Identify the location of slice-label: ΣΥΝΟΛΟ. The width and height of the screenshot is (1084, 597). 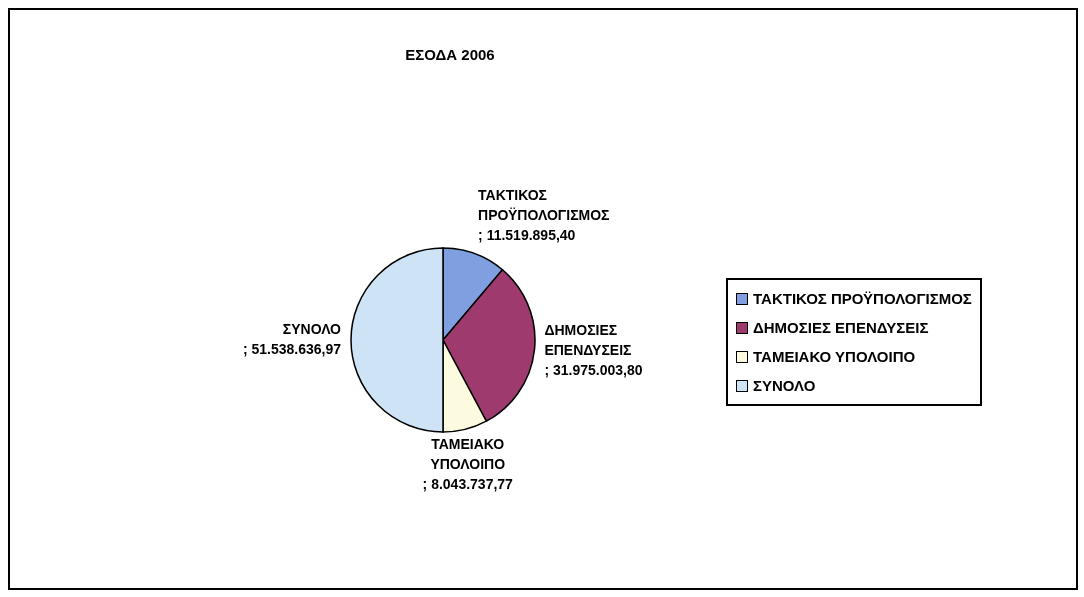
(312, 329).